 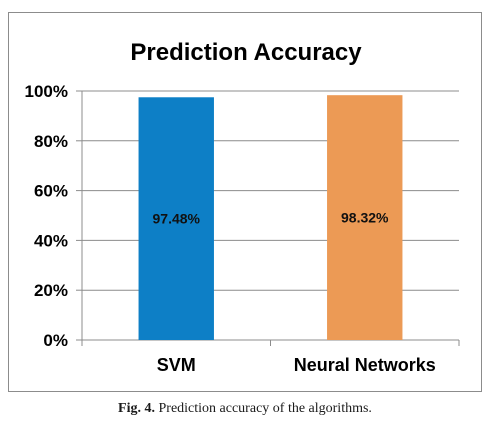 What do you see at coordinates (265, 408) in the screenshot?
I see `caption-text: Prediction accuracy of the algorithms.` at bounding box center [265, 408].